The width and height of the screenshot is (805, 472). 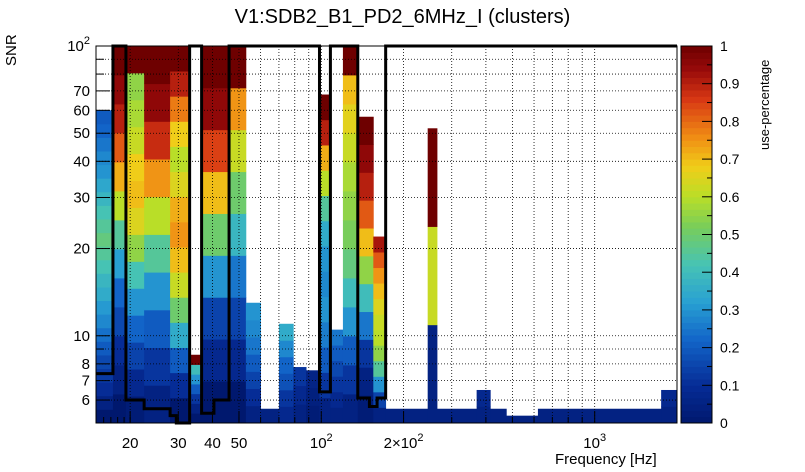 What do you see at coordinates (730, 348) in the screenshot?
I see `z-tick-label: 0.2` at bounding box center [730, 348].